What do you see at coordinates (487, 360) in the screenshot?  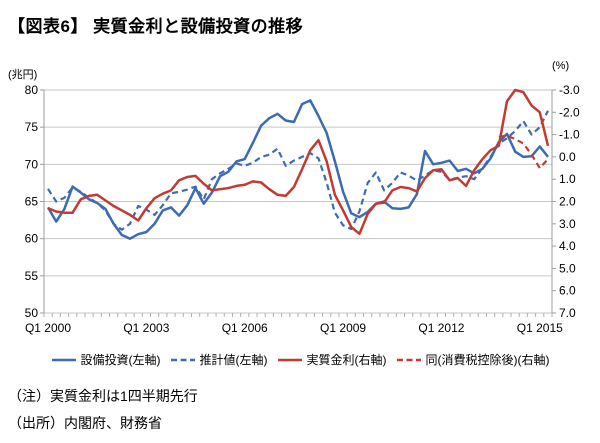 I see `legend-item-label: 同(消費税控除後)(右軸)` at bounding box center [487, 360].